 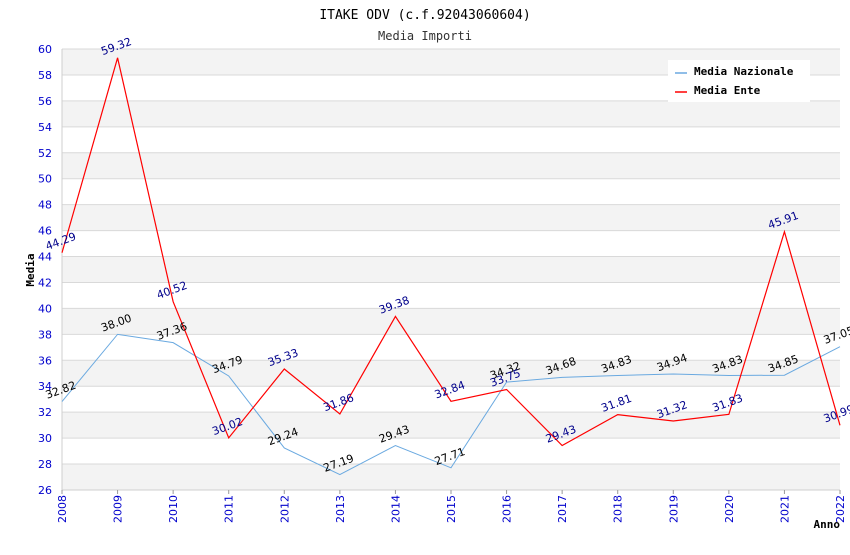 I want to click on x-tick-label: 2008, so click(x=62, y=509).